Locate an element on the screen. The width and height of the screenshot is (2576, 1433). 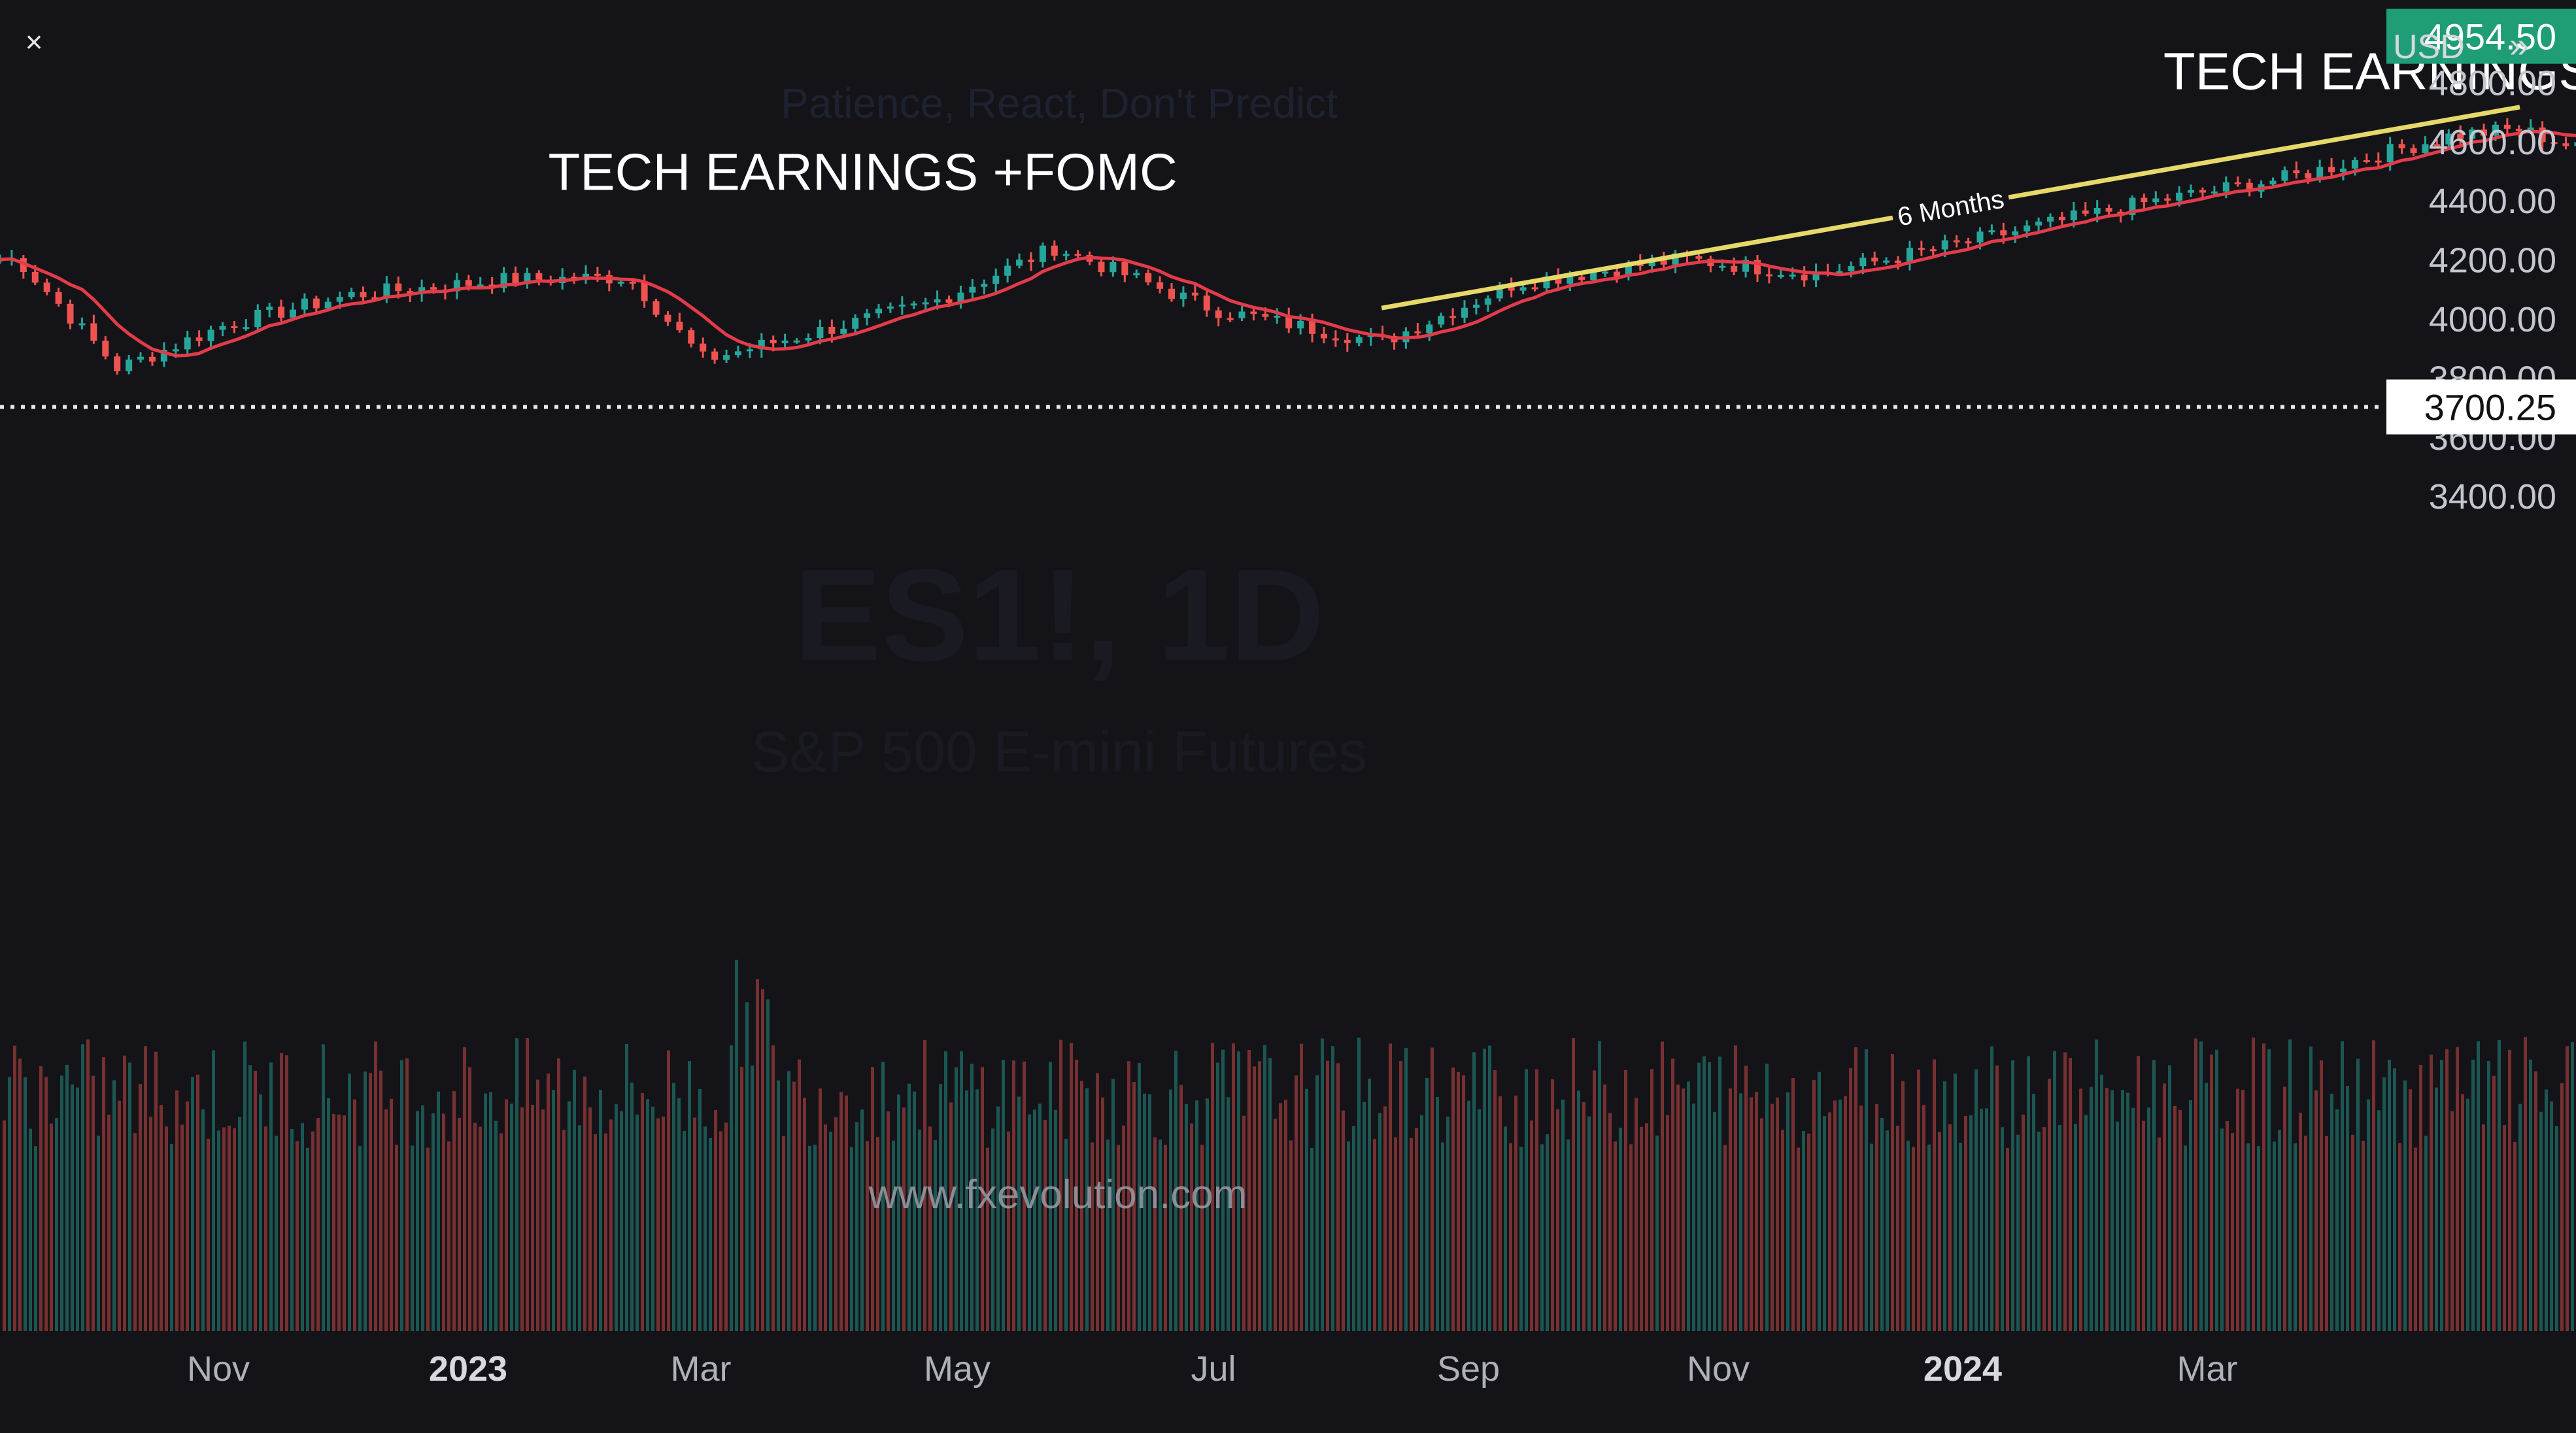
x-tick-label: May is located at coordinates (957, 1369).